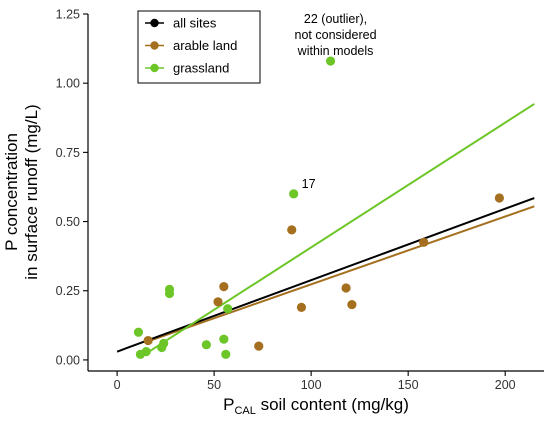 This screenshot has height=424, width=550. Describe the element at coordinates (68, 291) in the screenshot. I see `y-tick-label: 0.25` at that location.